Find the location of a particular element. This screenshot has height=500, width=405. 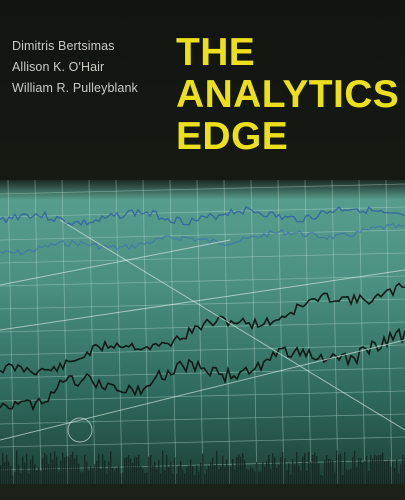

target-circle is located at coordinates (80, 430).